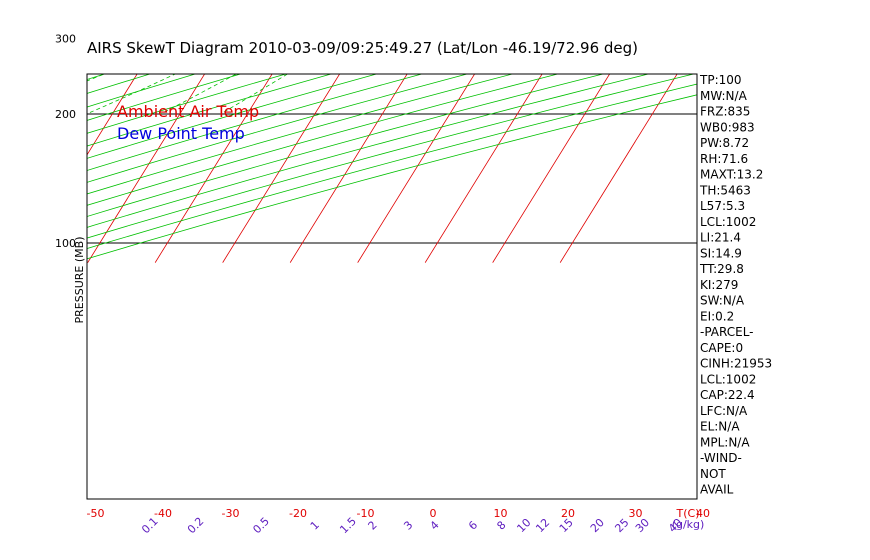 The height and width of the screenshot is (560, 870). What do you see at coordinates (196, 526) in the screenshot?
I see `mixing-ratio-tick-label: 0.2` at bounding box center [196, 526].